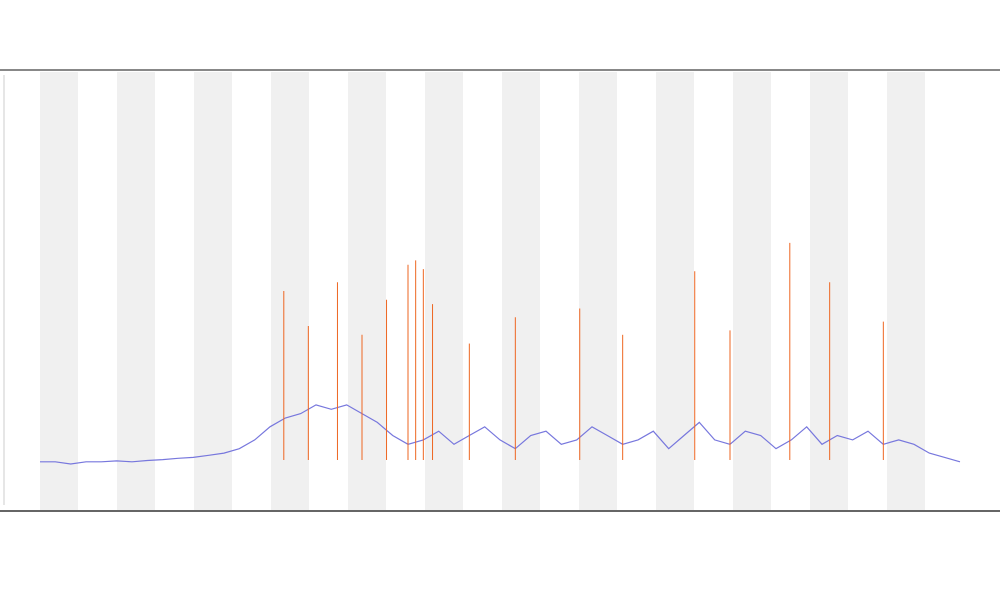  What do you see at coordinates (500, 434) in the screenshot?
I see `series-line` at bounding box center [500, 434].